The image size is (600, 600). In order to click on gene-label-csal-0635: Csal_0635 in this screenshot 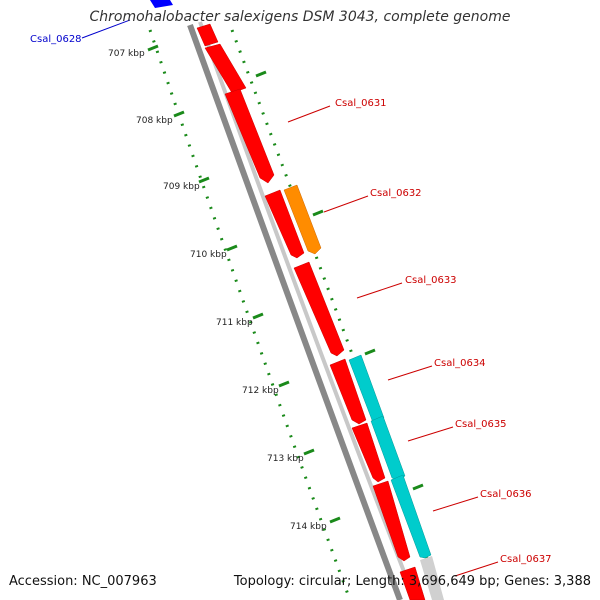, I will do `click(481, 424)`.